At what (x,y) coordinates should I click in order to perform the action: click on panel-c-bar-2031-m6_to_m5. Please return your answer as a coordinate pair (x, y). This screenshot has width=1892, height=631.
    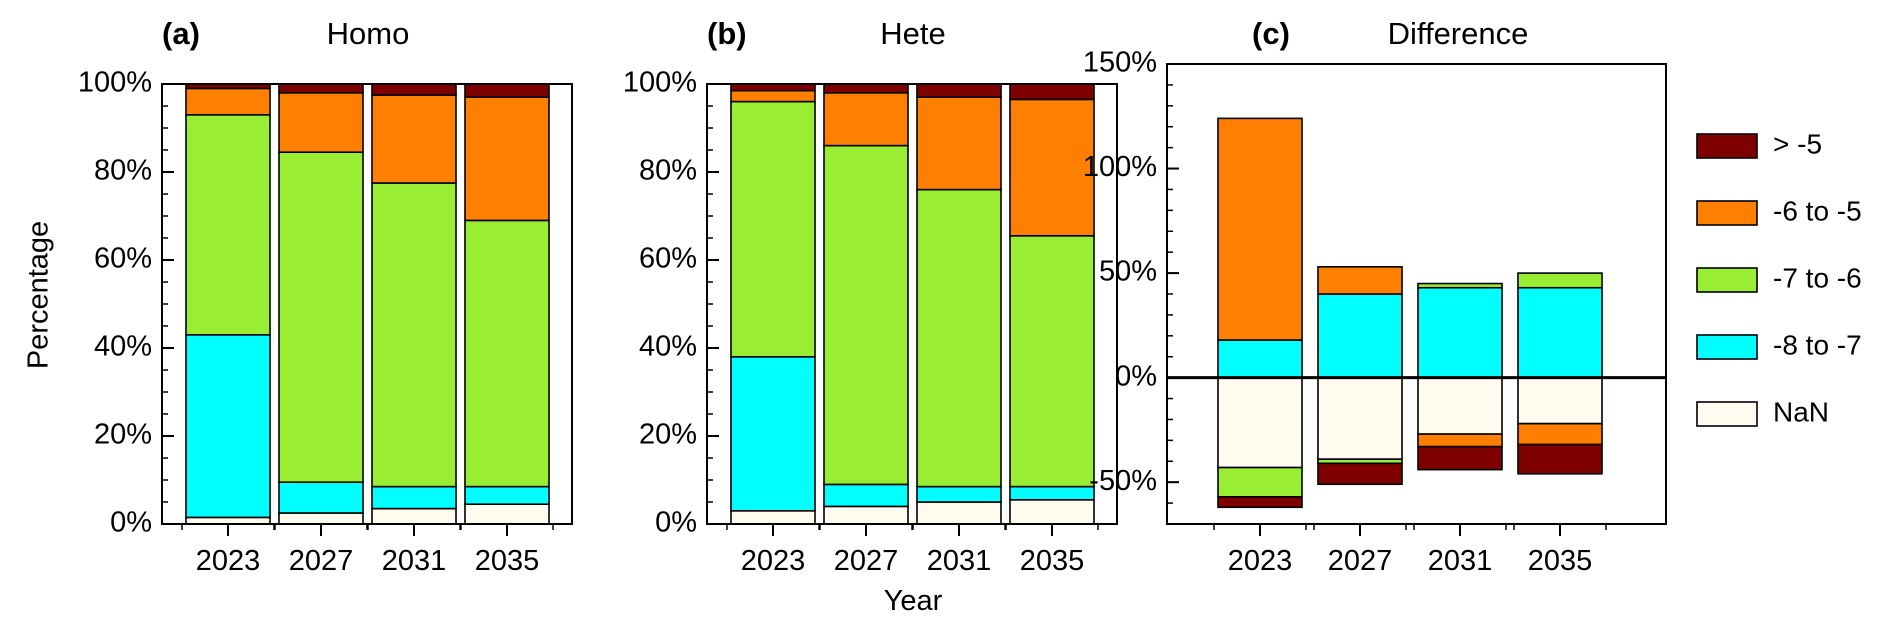
    Looking at the image, I should click on (1460, 440).